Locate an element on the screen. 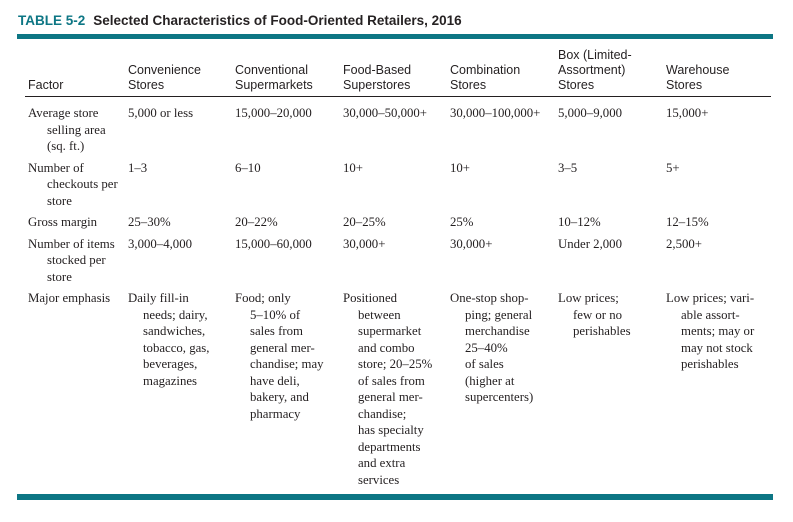 Image resolution: width=793 pixels, height=522 pixels. value-cell: Under 2,000 is located at coordinates (590, 243).